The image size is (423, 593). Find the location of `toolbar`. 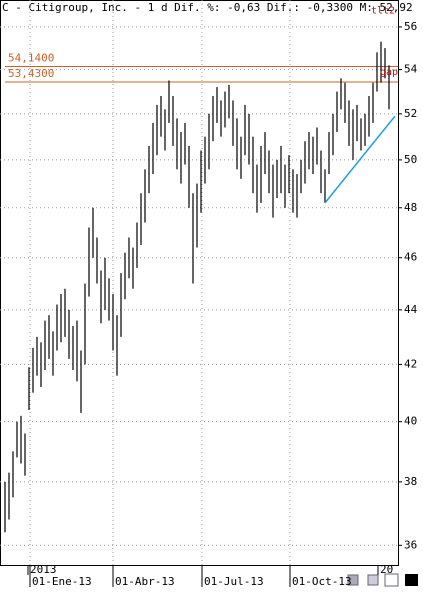

toolbar is located at coordinates (382, 580).